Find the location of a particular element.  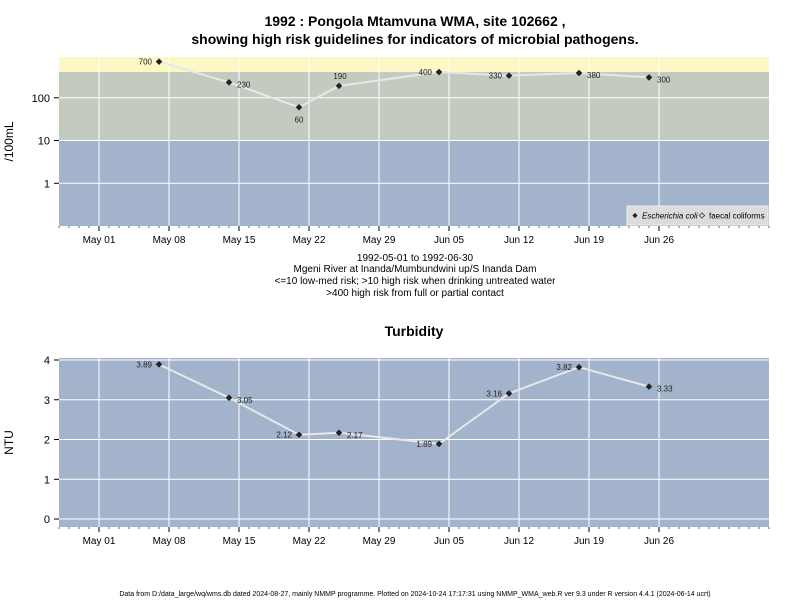

y-tick-label: 4 is located at coordinates (47, 361).